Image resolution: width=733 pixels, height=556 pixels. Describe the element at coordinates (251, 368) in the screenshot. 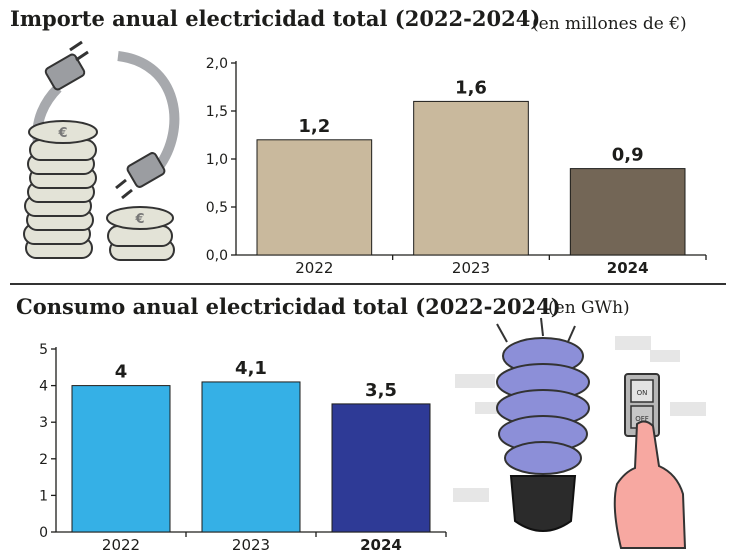

I see `value-label-2023: 4,1` at that location.